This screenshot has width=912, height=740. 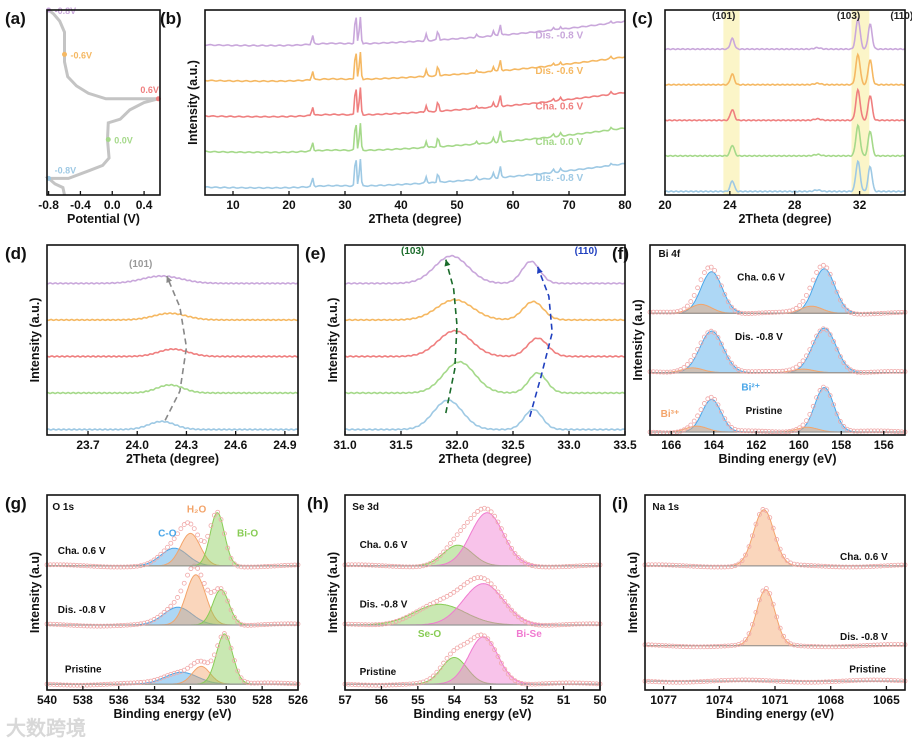 I want to click on x-axis-label: Binding energy (eV), so click(x=775, y=714).